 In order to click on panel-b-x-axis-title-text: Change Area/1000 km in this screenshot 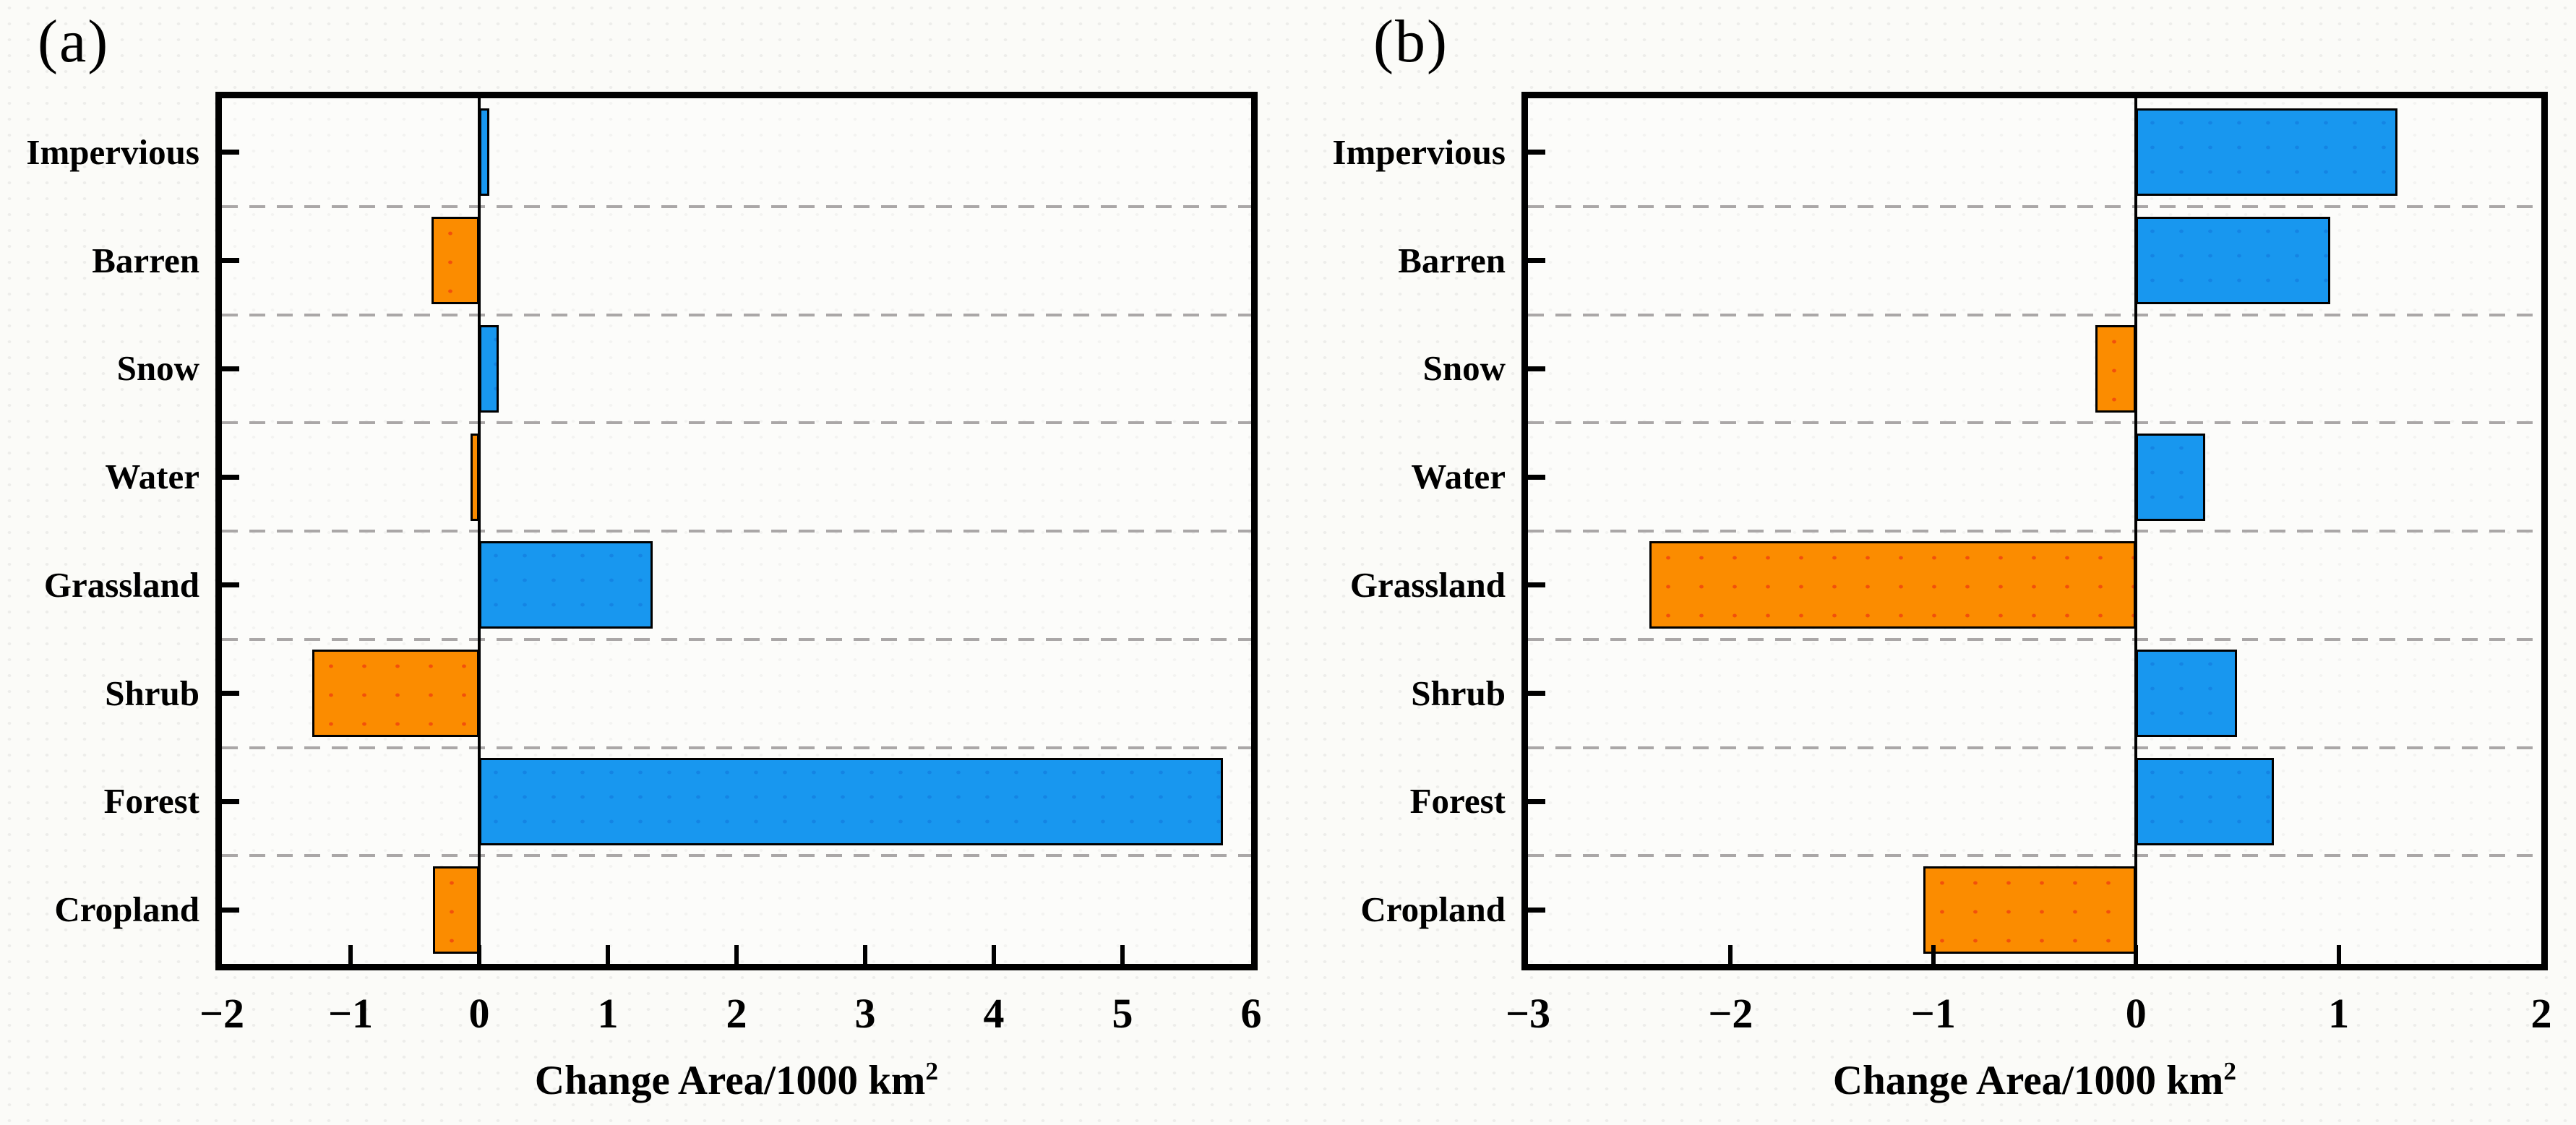, I will do `click(2028, 1080)`.